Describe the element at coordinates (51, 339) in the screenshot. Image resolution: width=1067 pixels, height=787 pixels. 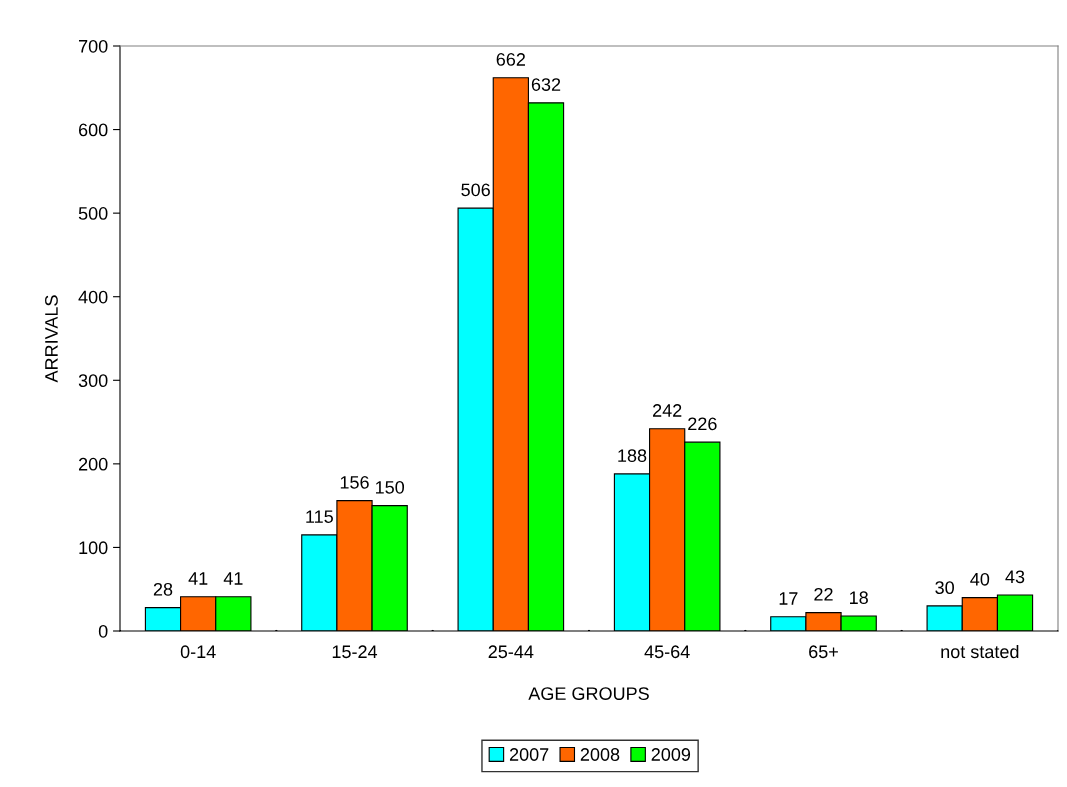
I see `y-axis-title: ARRIVALS` at that location.